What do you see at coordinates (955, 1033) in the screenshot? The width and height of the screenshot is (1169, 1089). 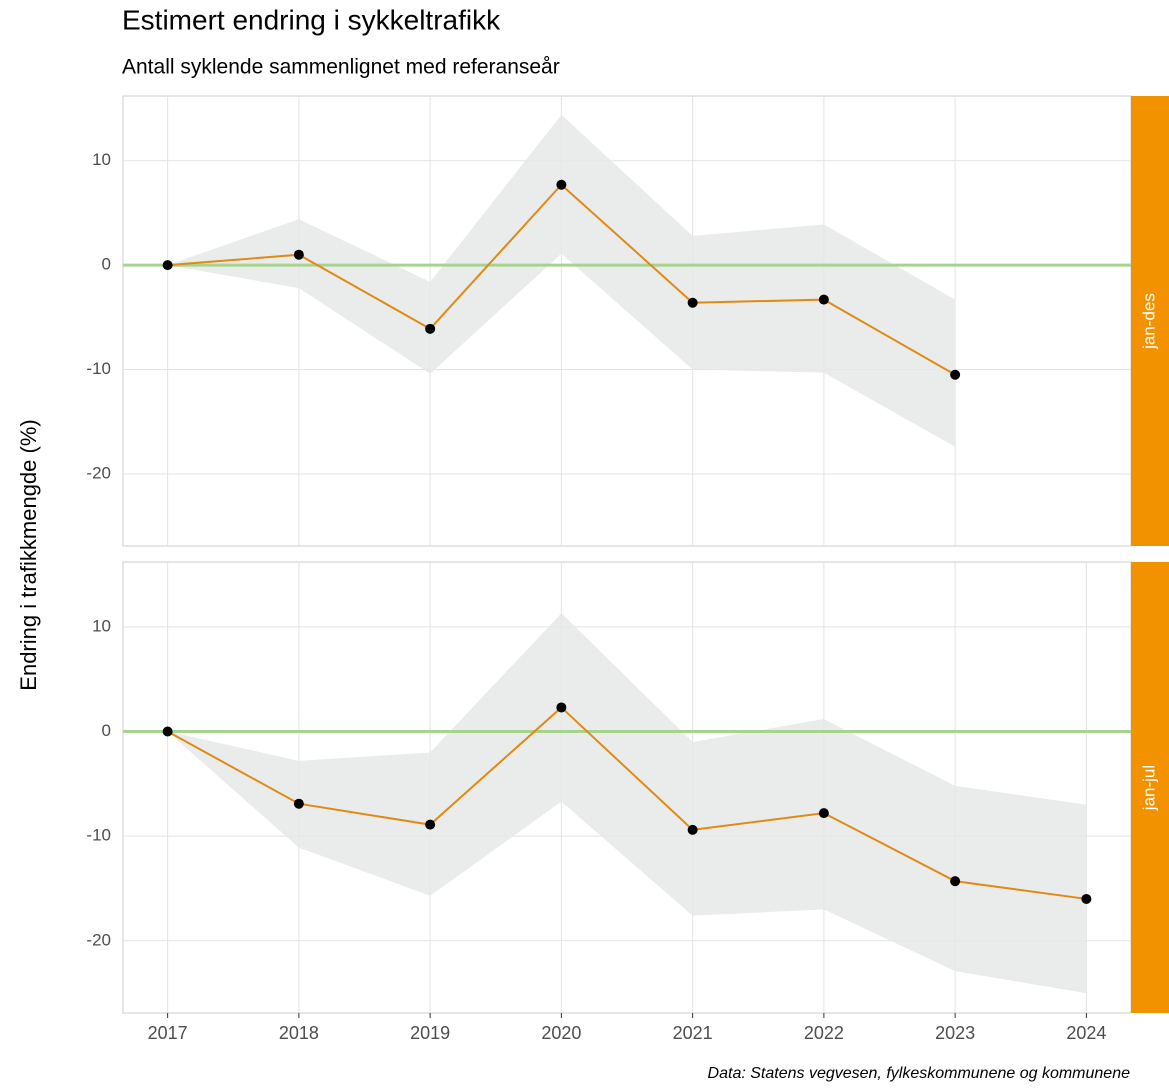 I see `x-tick-label: 2023` at bounding box center [955, 1033].